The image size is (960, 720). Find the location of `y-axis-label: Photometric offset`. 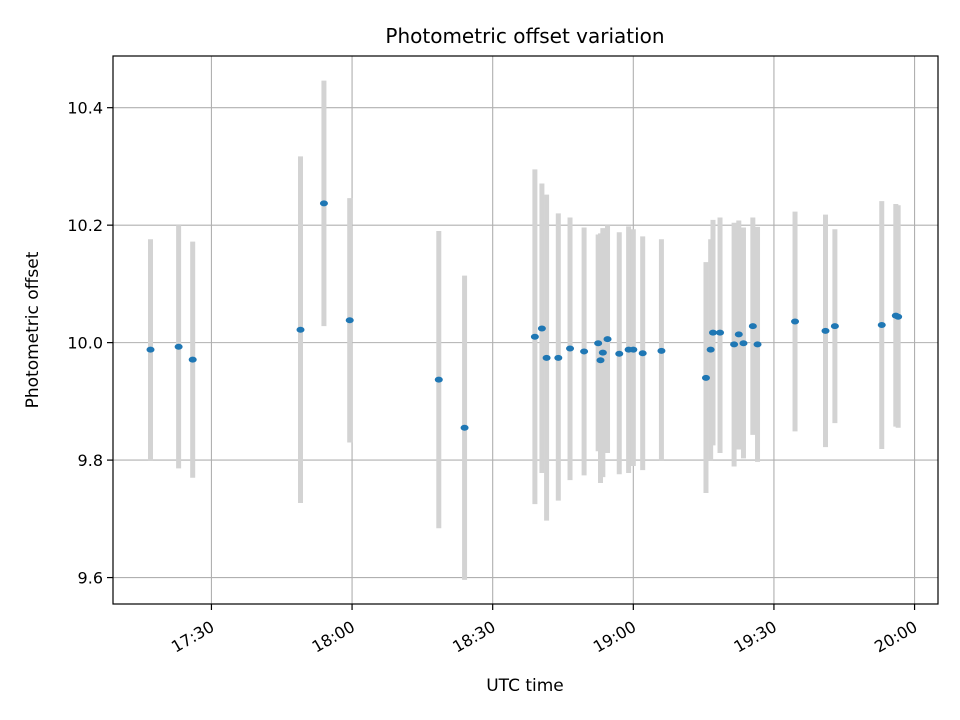

y-axis-label: Photometric offset is located at coordinates (33, 329).